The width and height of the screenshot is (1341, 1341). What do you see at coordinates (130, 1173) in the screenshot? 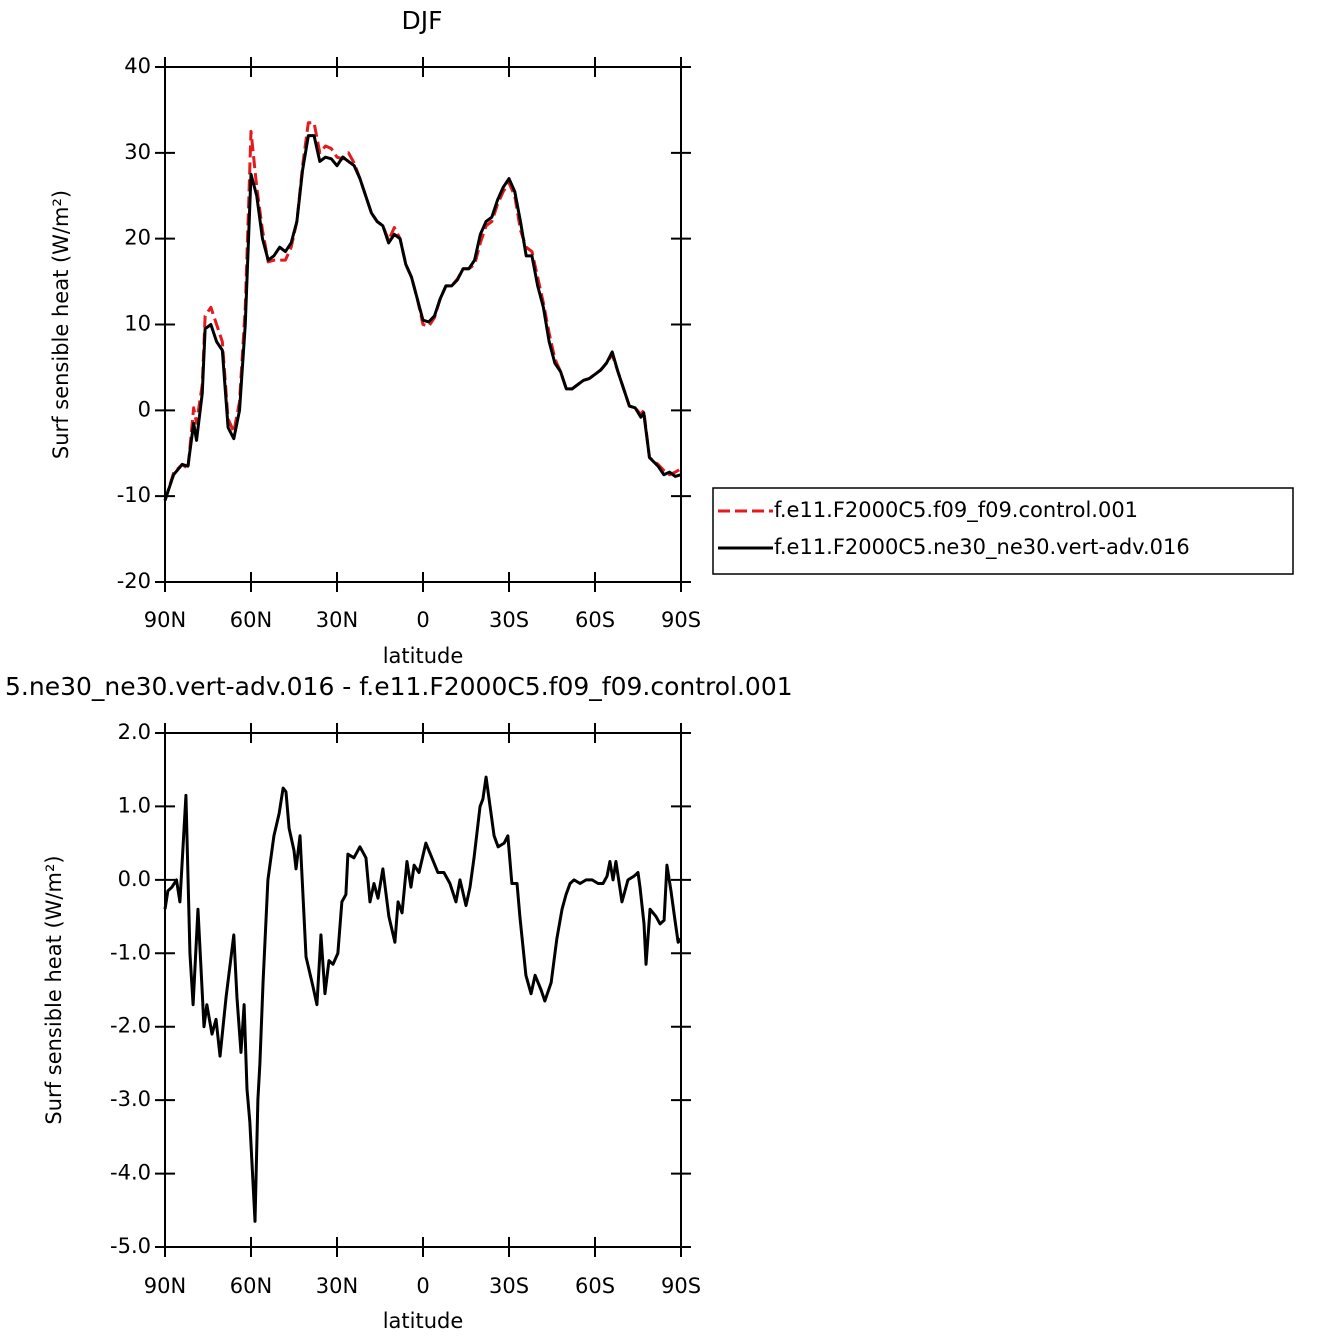
I see `y-tick-label: -4.0` at bounding box center [130, 1173].